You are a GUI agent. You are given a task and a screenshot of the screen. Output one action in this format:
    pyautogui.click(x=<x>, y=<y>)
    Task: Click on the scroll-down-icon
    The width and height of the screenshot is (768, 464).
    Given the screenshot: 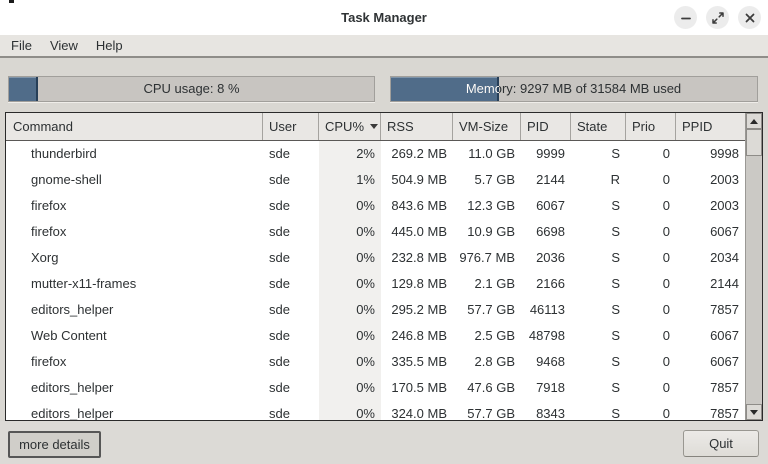 What is the action you would take?
    pyautogui.click(x=754, y=412)
    